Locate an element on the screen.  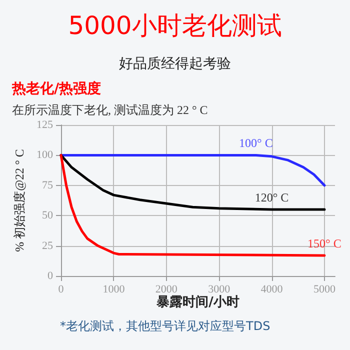
y-axis-title: % 初始强度@22 ° C is located at coordinates (19, 200).